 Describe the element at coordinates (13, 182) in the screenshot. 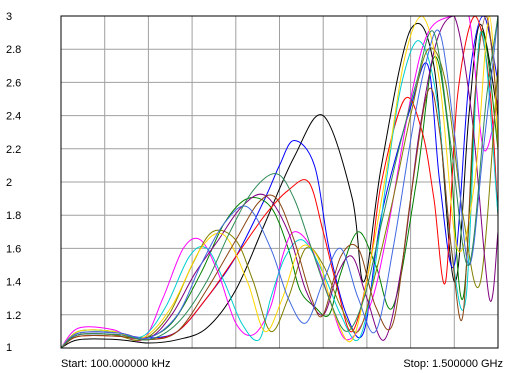

I see `y-axis-ticks: 1 1.2 1.4 1.6 1.8 2 2.2 2.4 2.6 2.8 3` at that location.